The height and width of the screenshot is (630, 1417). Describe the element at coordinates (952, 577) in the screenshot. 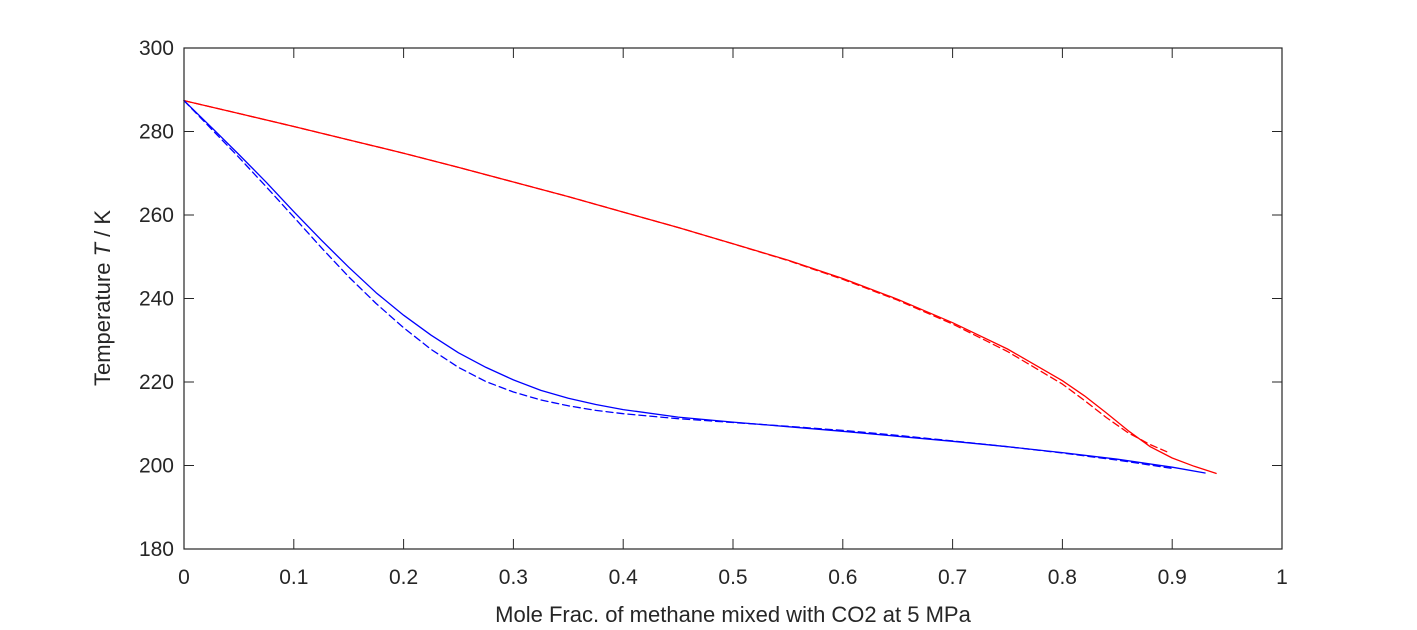

I see `x-tick-label: 0.7` at that location.